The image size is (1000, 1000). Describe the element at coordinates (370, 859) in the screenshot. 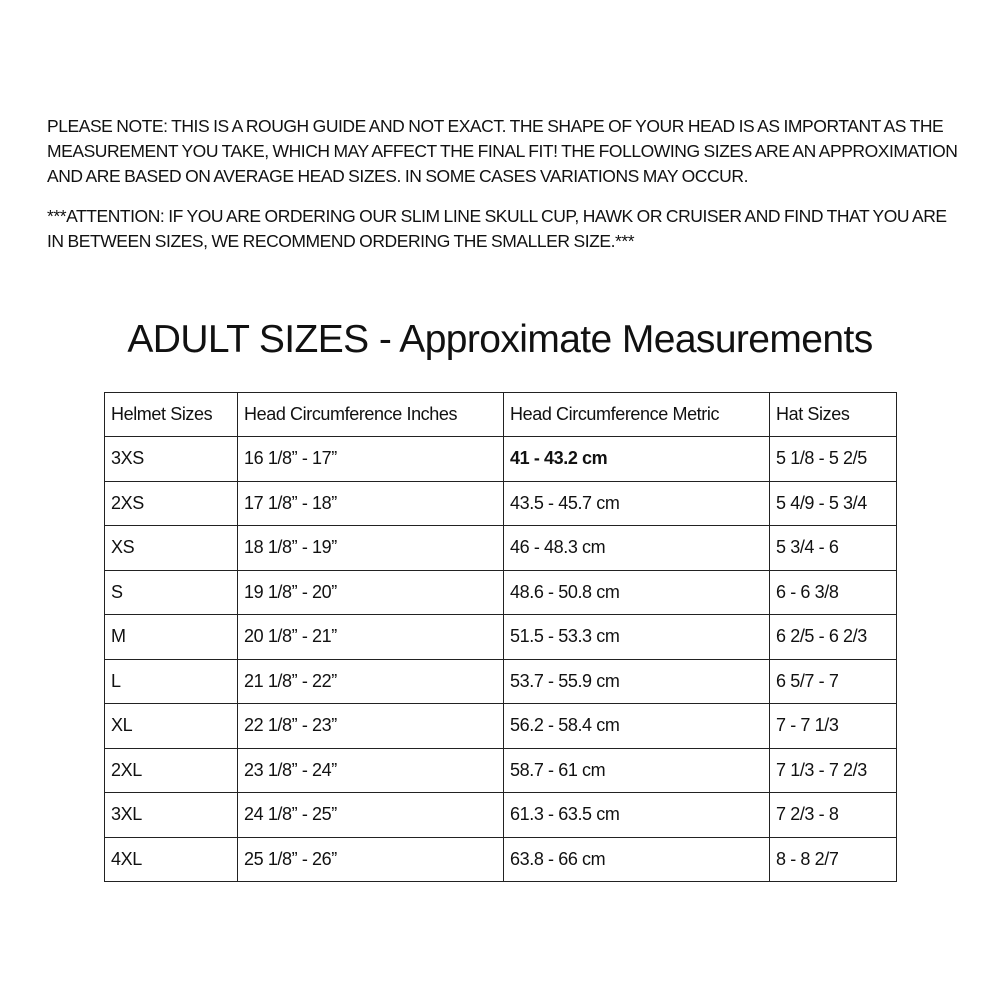

I see `inches-cell: 25 1/8” - 26”` at that location.